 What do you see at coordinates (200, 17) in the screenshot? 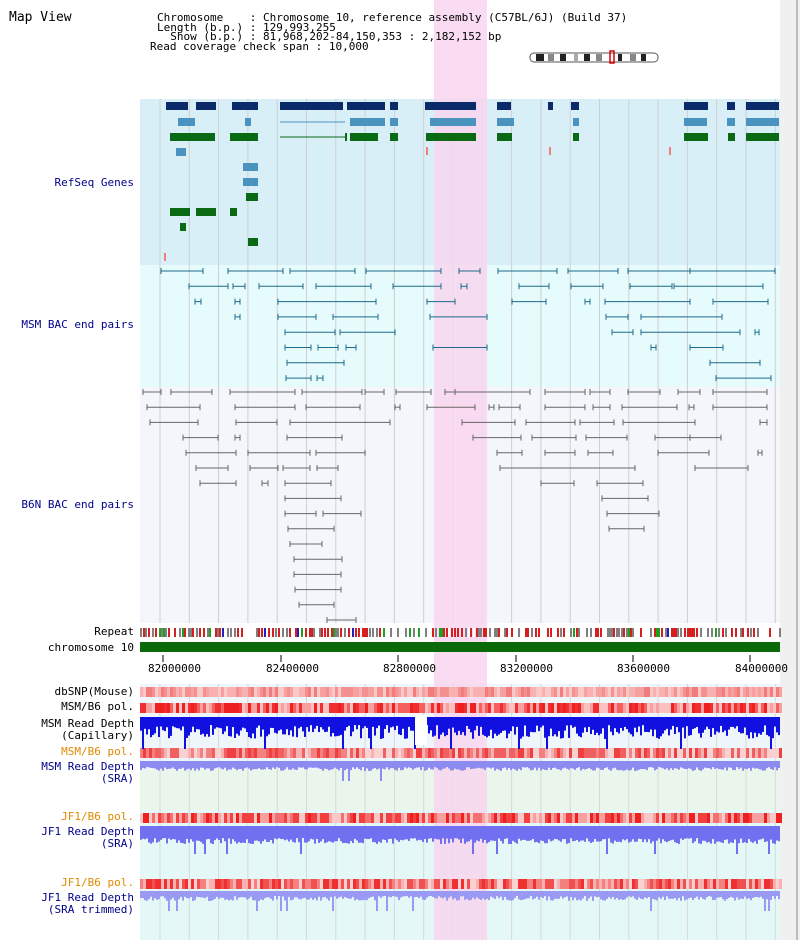
I see `chromosome-label: Chromosome` at bounding box center [200, 17].